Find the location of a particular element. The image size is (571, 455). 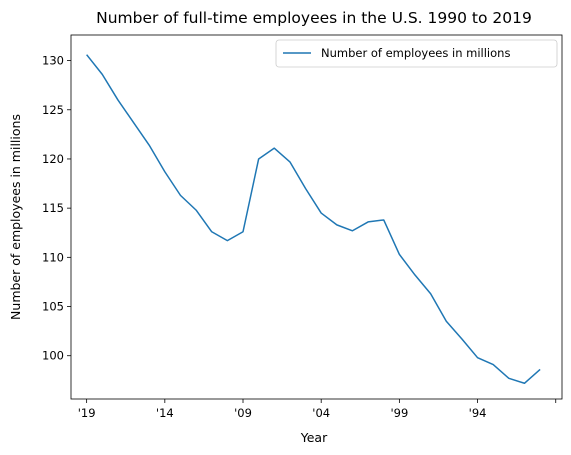

legend: Number of employees in millions is located at coordinates (416, 53).